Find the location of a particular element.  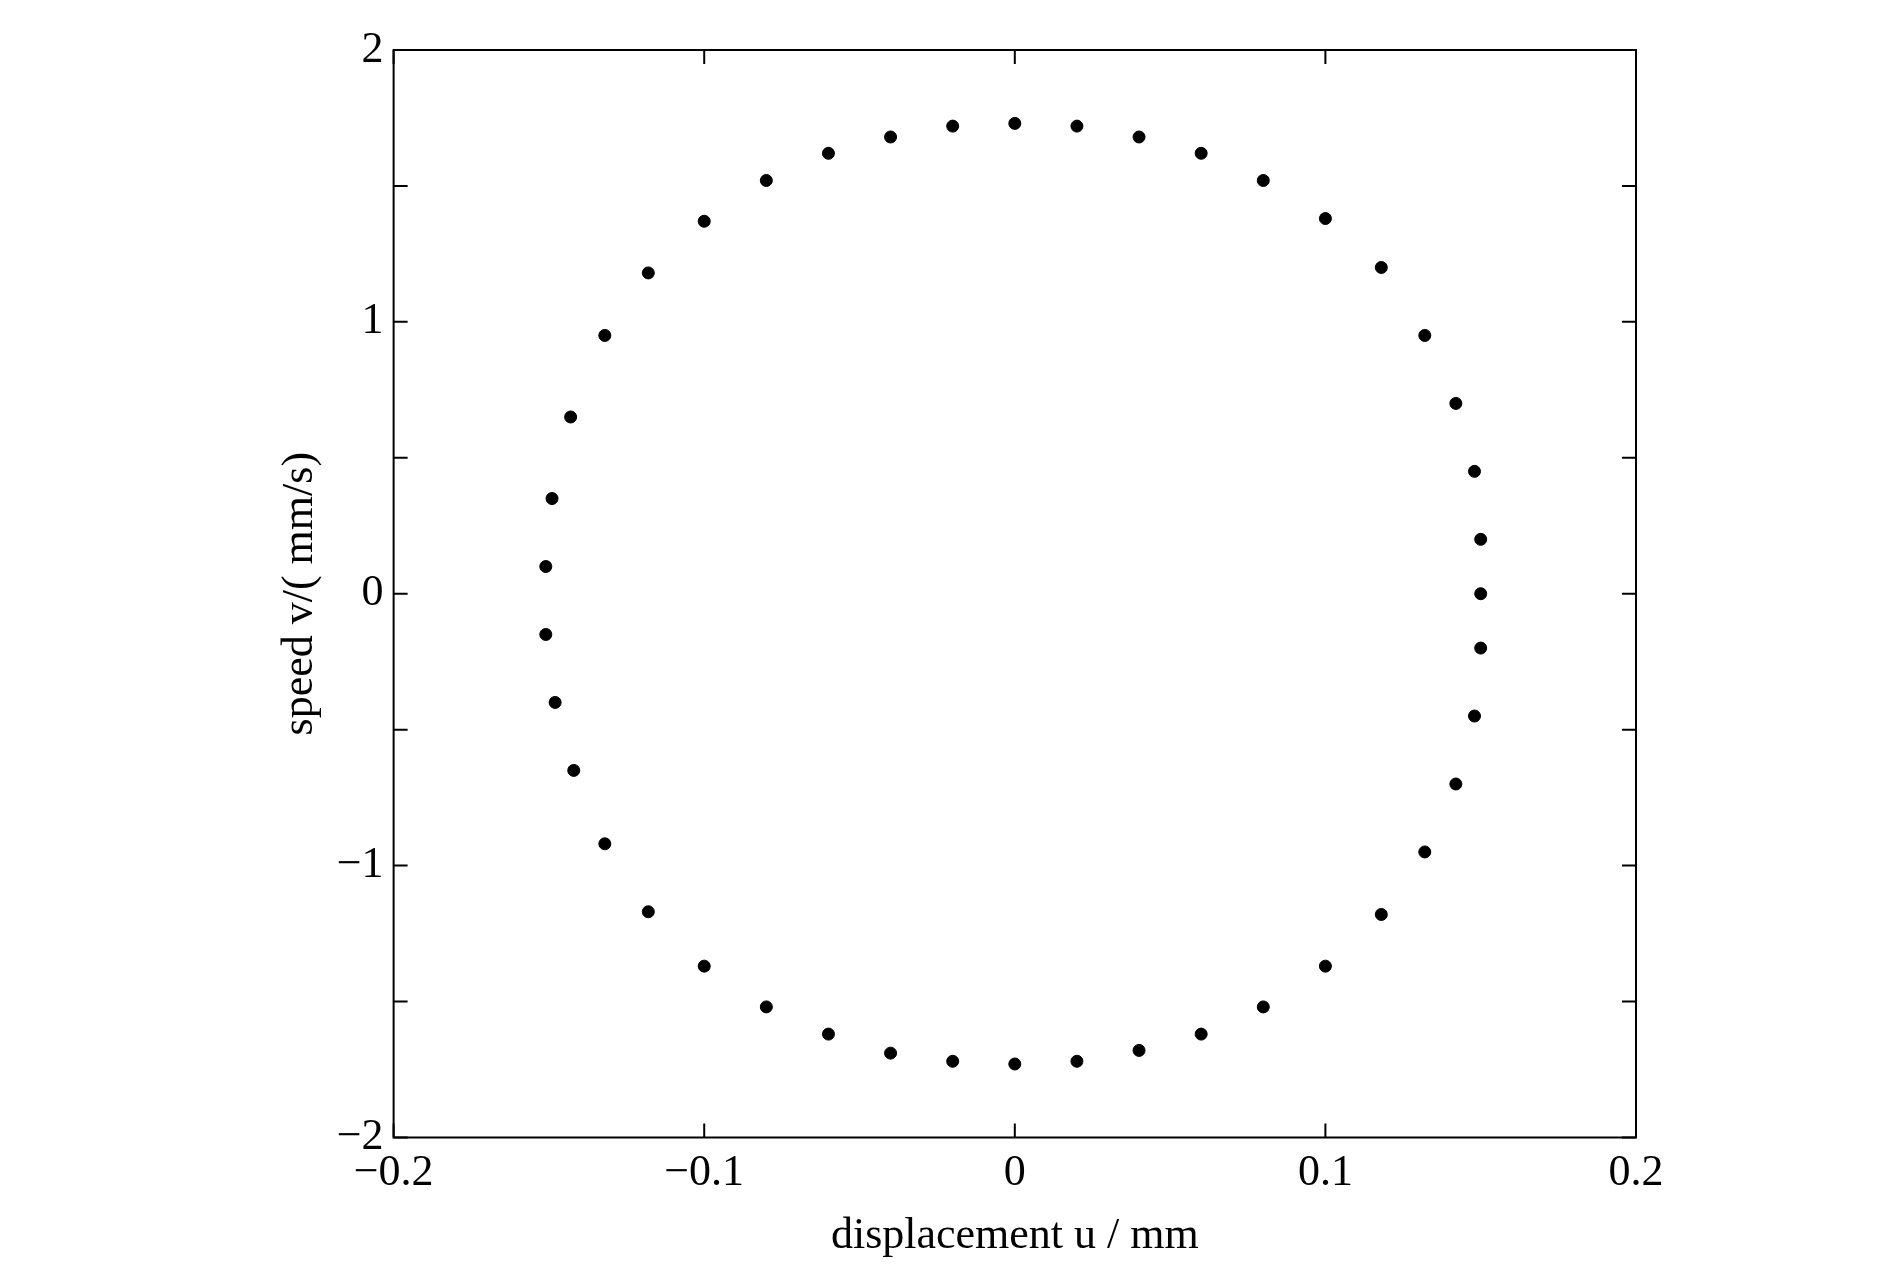

y-tick-label: 2 is located at coordinates (372, 47).